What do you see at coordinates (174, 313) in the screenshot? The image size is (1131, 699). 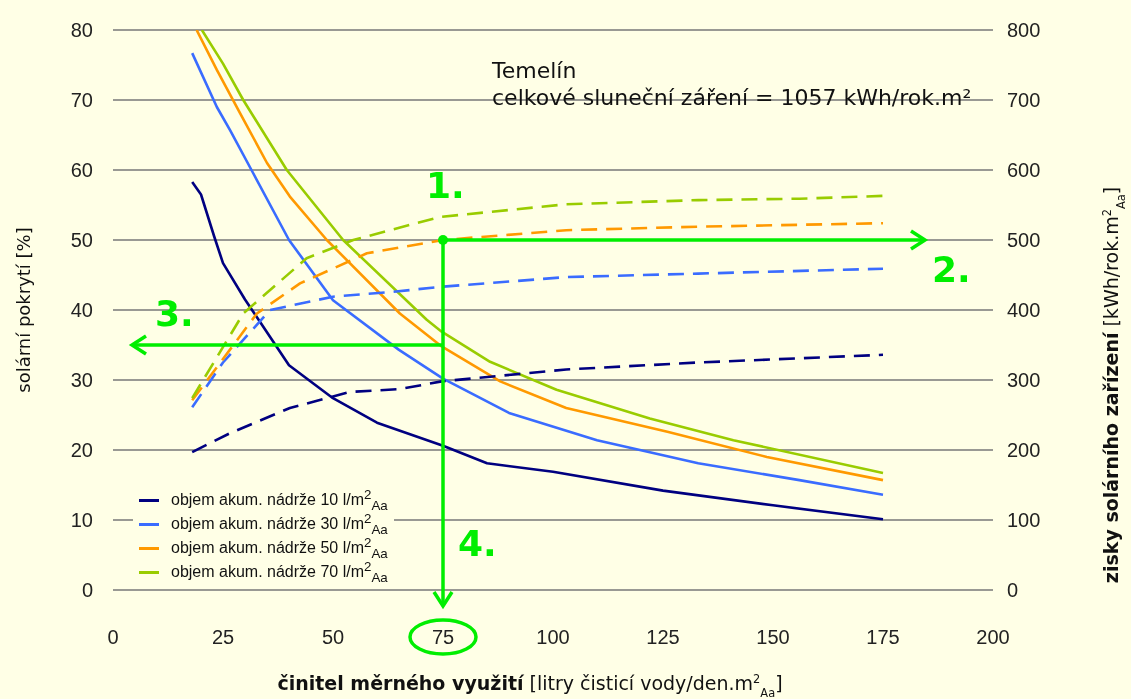 I see `annotation: 3.` at bounding box center [174, 313].